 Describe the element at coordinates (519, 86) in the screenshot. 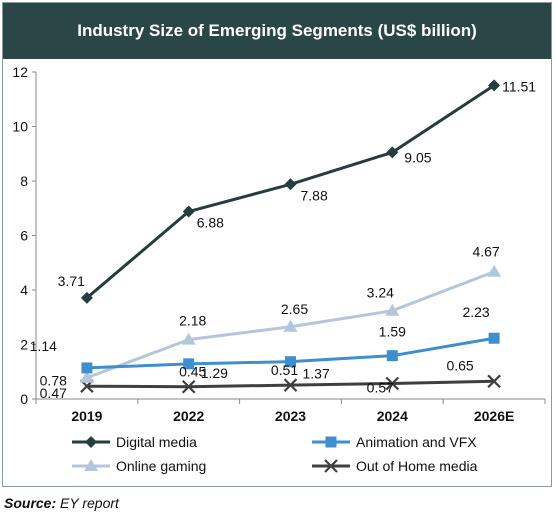

I see `digital-media-data-label: 11.51` at that location.